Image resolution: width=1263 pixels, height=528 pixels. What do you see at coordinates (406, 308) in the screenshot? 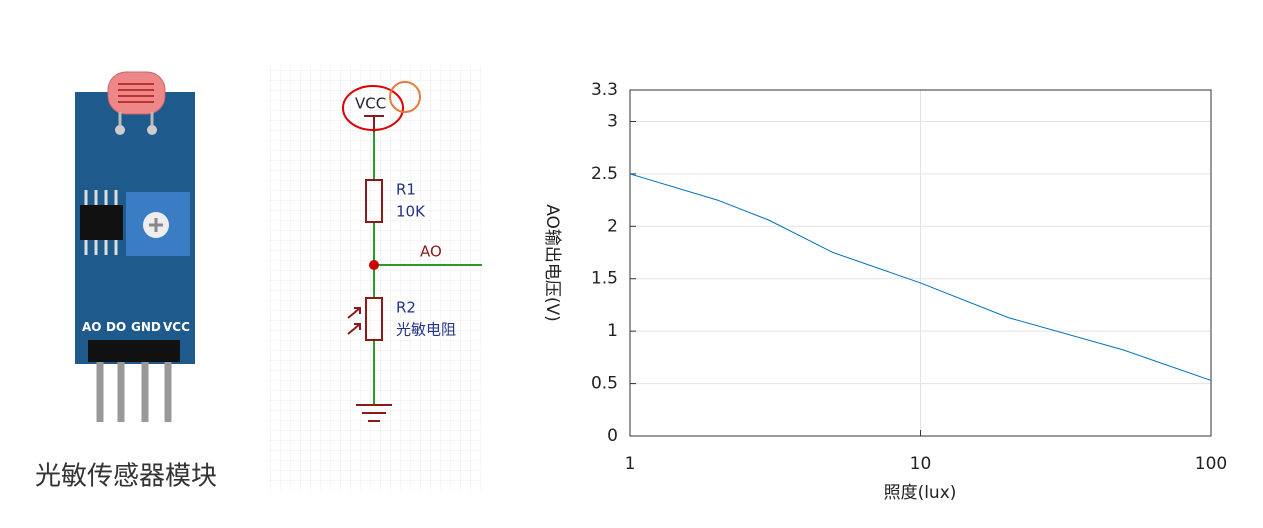
I see `r2-name: R2` at bounding box center [406, 308].